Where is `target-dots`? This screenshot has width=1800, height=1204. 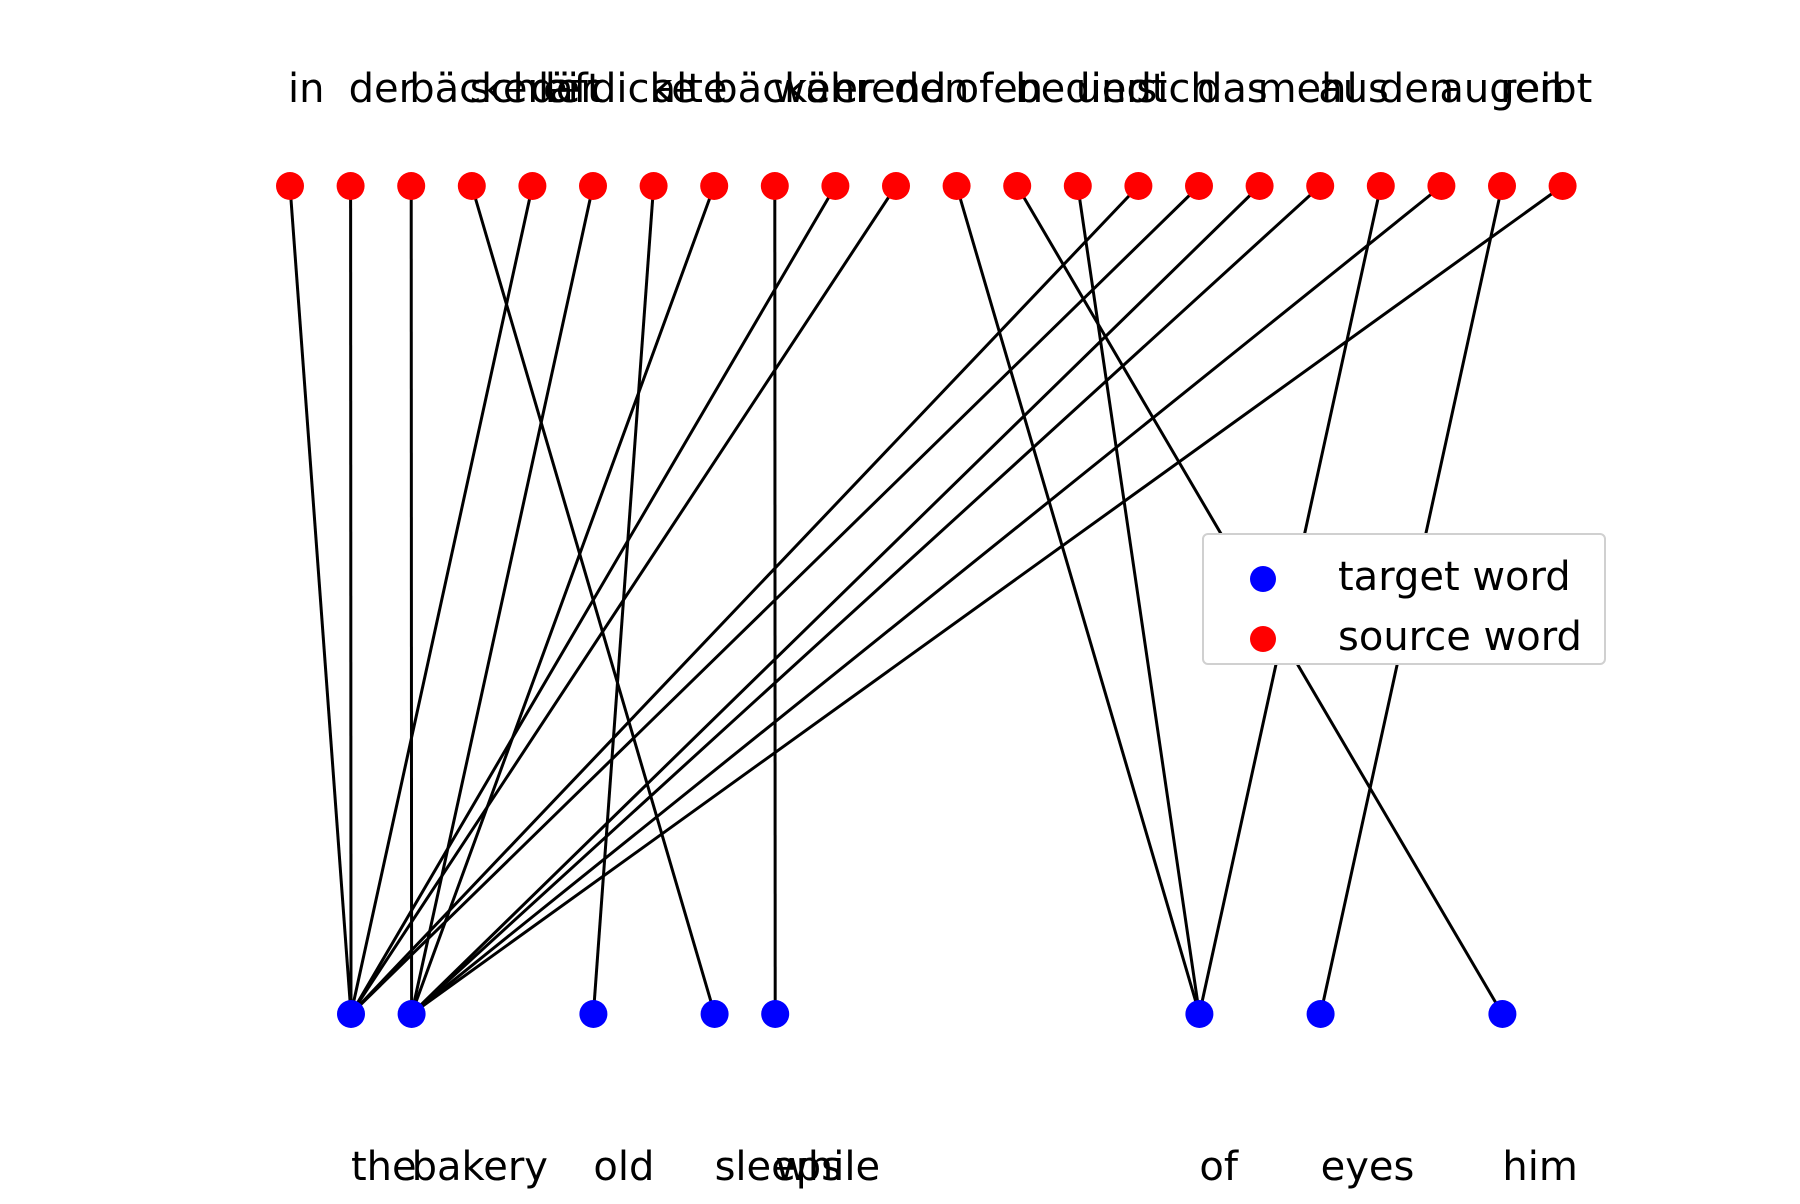
target-dots is located at coordinates (926, 1014).